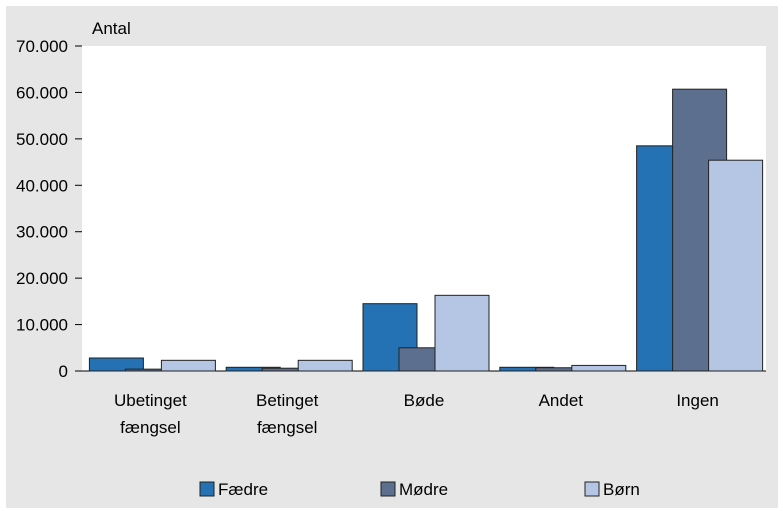 This screenshot has width=783, height=513. I want to click on legend-swatch-mødre, so click(388, 489).